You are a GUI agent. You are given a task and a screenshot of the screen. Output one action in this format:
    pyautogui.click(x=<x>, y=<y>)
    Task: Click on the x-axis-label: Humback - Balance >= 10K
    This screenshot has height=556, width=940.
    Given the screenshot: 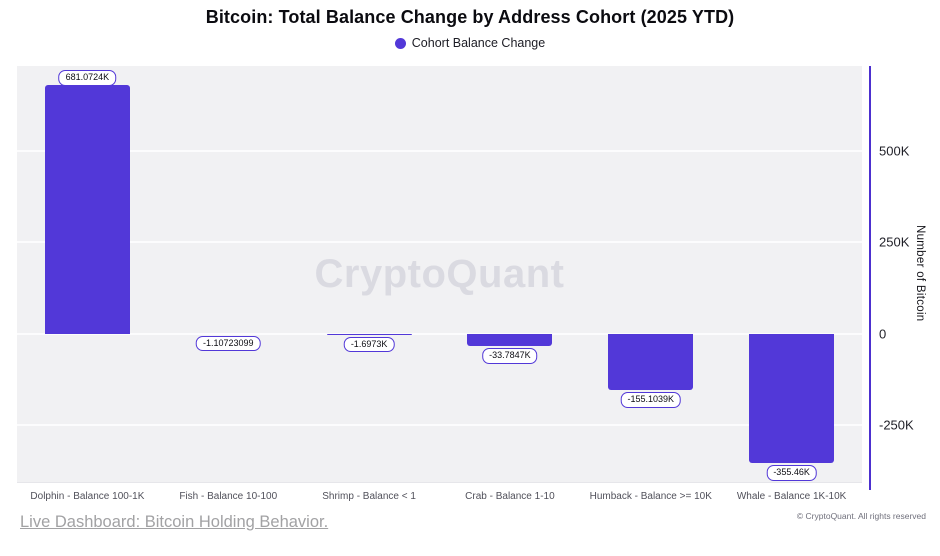 What is the action you would take?
    pyautogui.click(x=650, y=496)
    